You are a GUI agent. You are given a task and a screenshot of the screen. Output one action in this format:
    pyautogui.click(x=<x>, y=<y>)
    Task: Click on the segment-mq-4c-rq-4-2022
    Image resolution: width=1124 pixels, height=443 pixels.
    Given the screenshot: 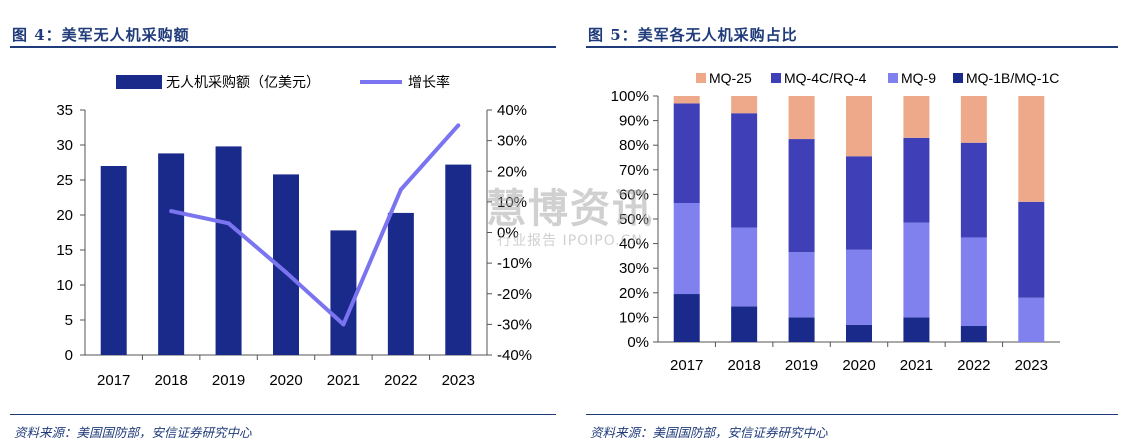 What is the action you would take?
    pyautogui.click(x=973, y=190)
    